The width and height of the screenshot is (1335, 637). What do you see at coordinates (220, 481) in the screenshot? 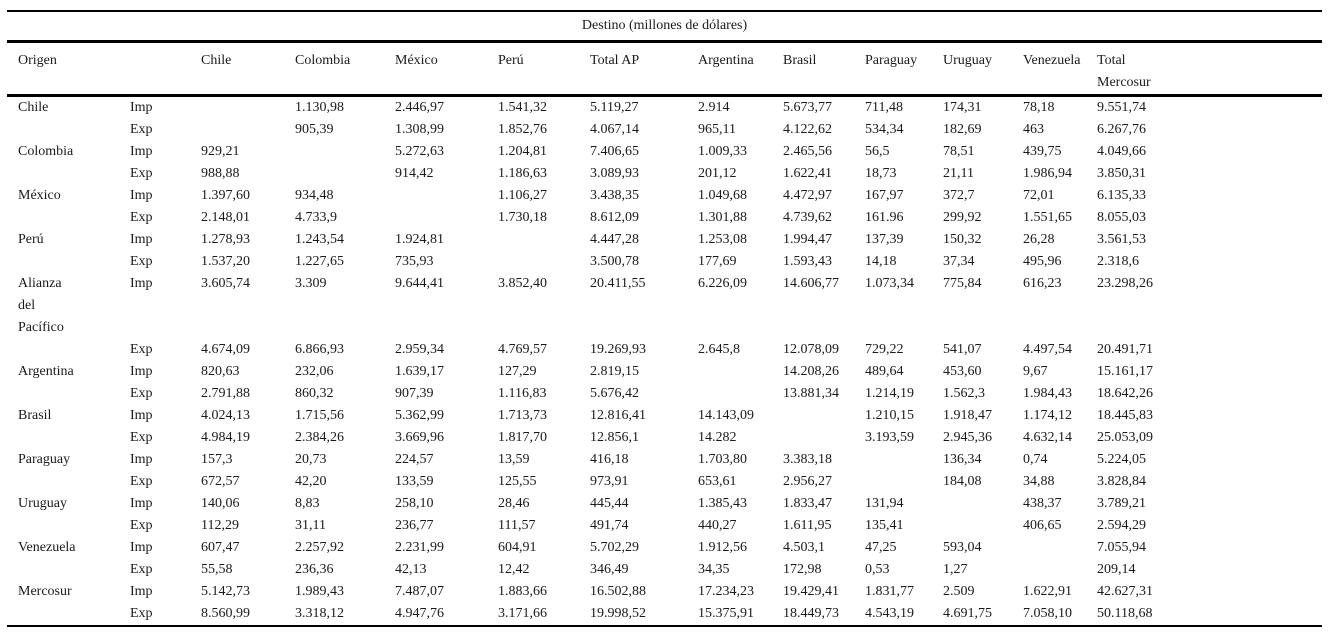
I see `value-cell: 672,57` at bounding box center [220, 481].